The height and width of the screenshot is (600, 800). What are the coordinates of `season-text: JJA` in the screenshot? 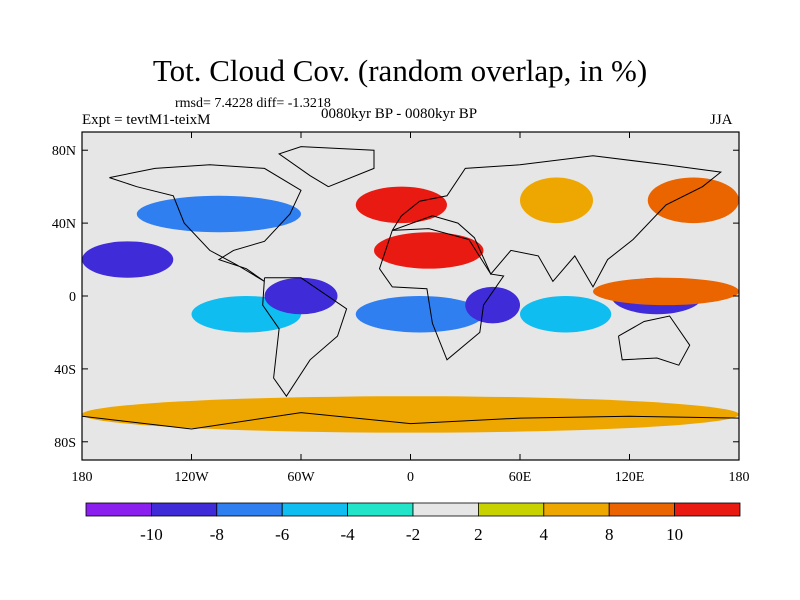 It's located at (721, 120).